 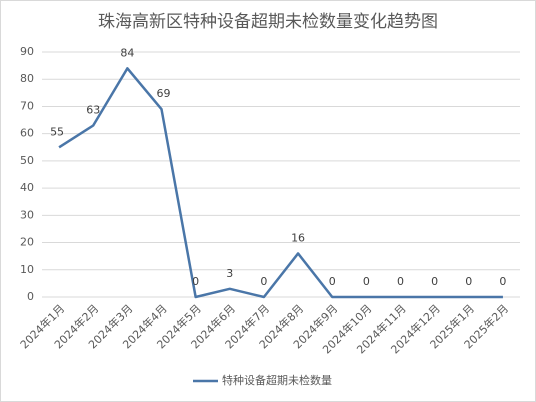 What do you see at coordinates (27, 78) in the screenshot?
I see `y-tick-label: 80` at bounding box center [27, 78].